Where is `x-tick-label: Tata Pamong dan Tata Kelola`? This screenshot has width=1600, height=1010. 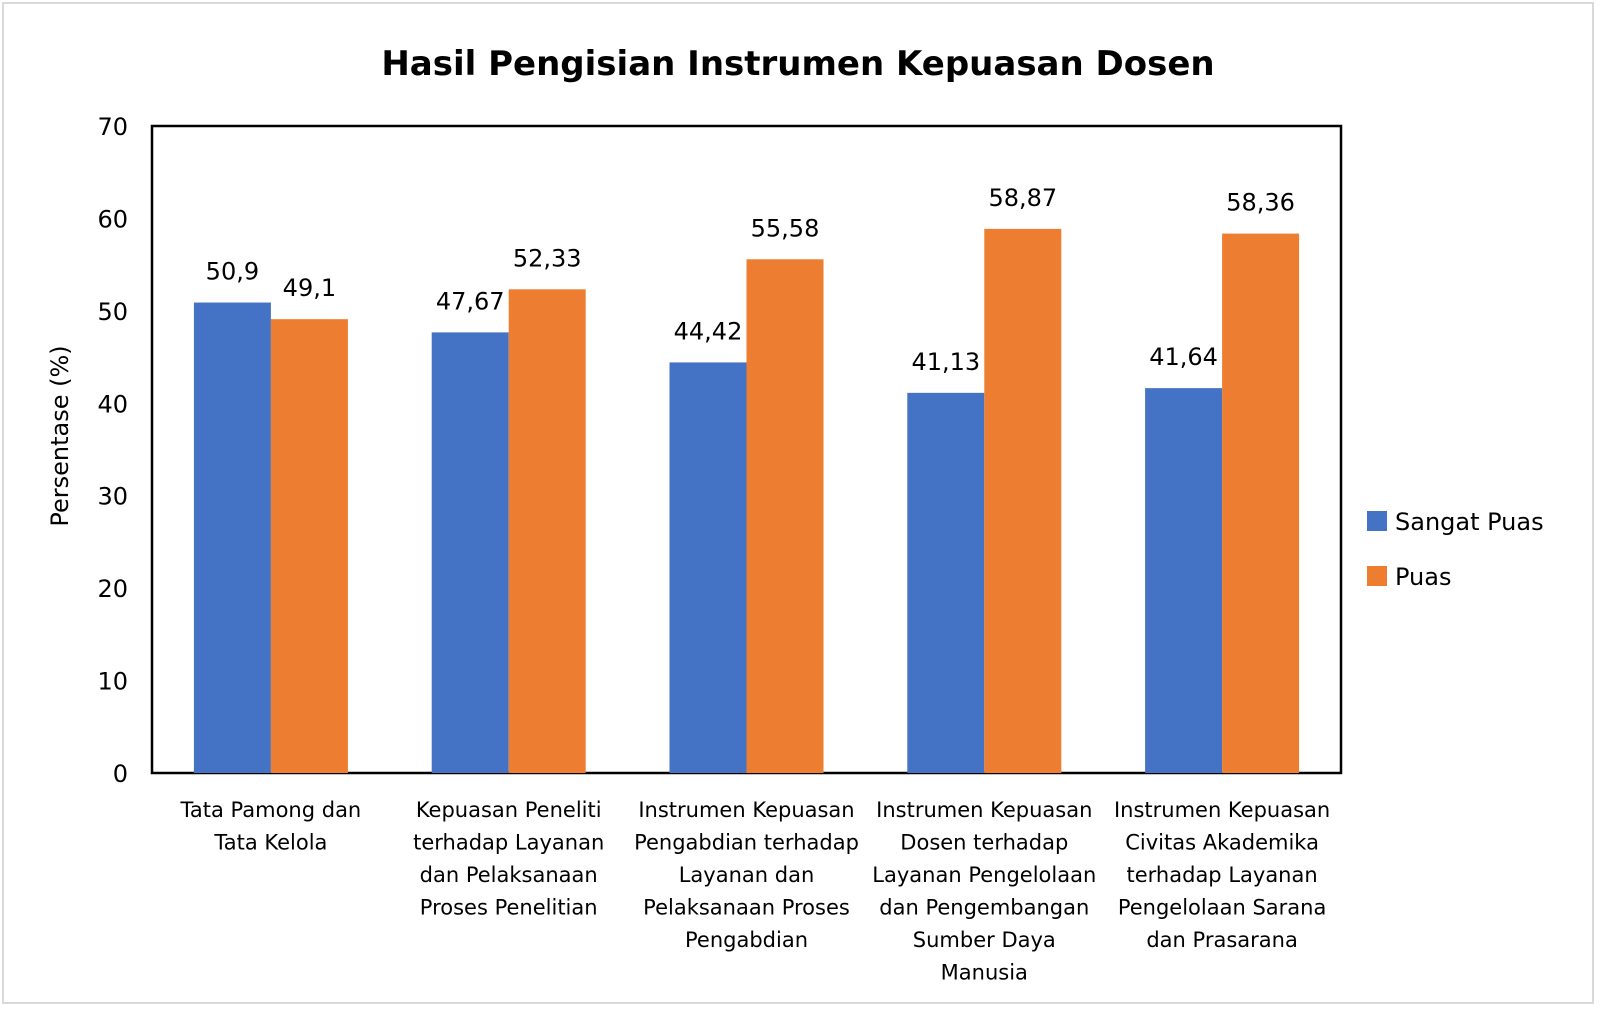
x-tick-label: Tata Pamong dan Tata Kelola is located at coordinates (271, 826).